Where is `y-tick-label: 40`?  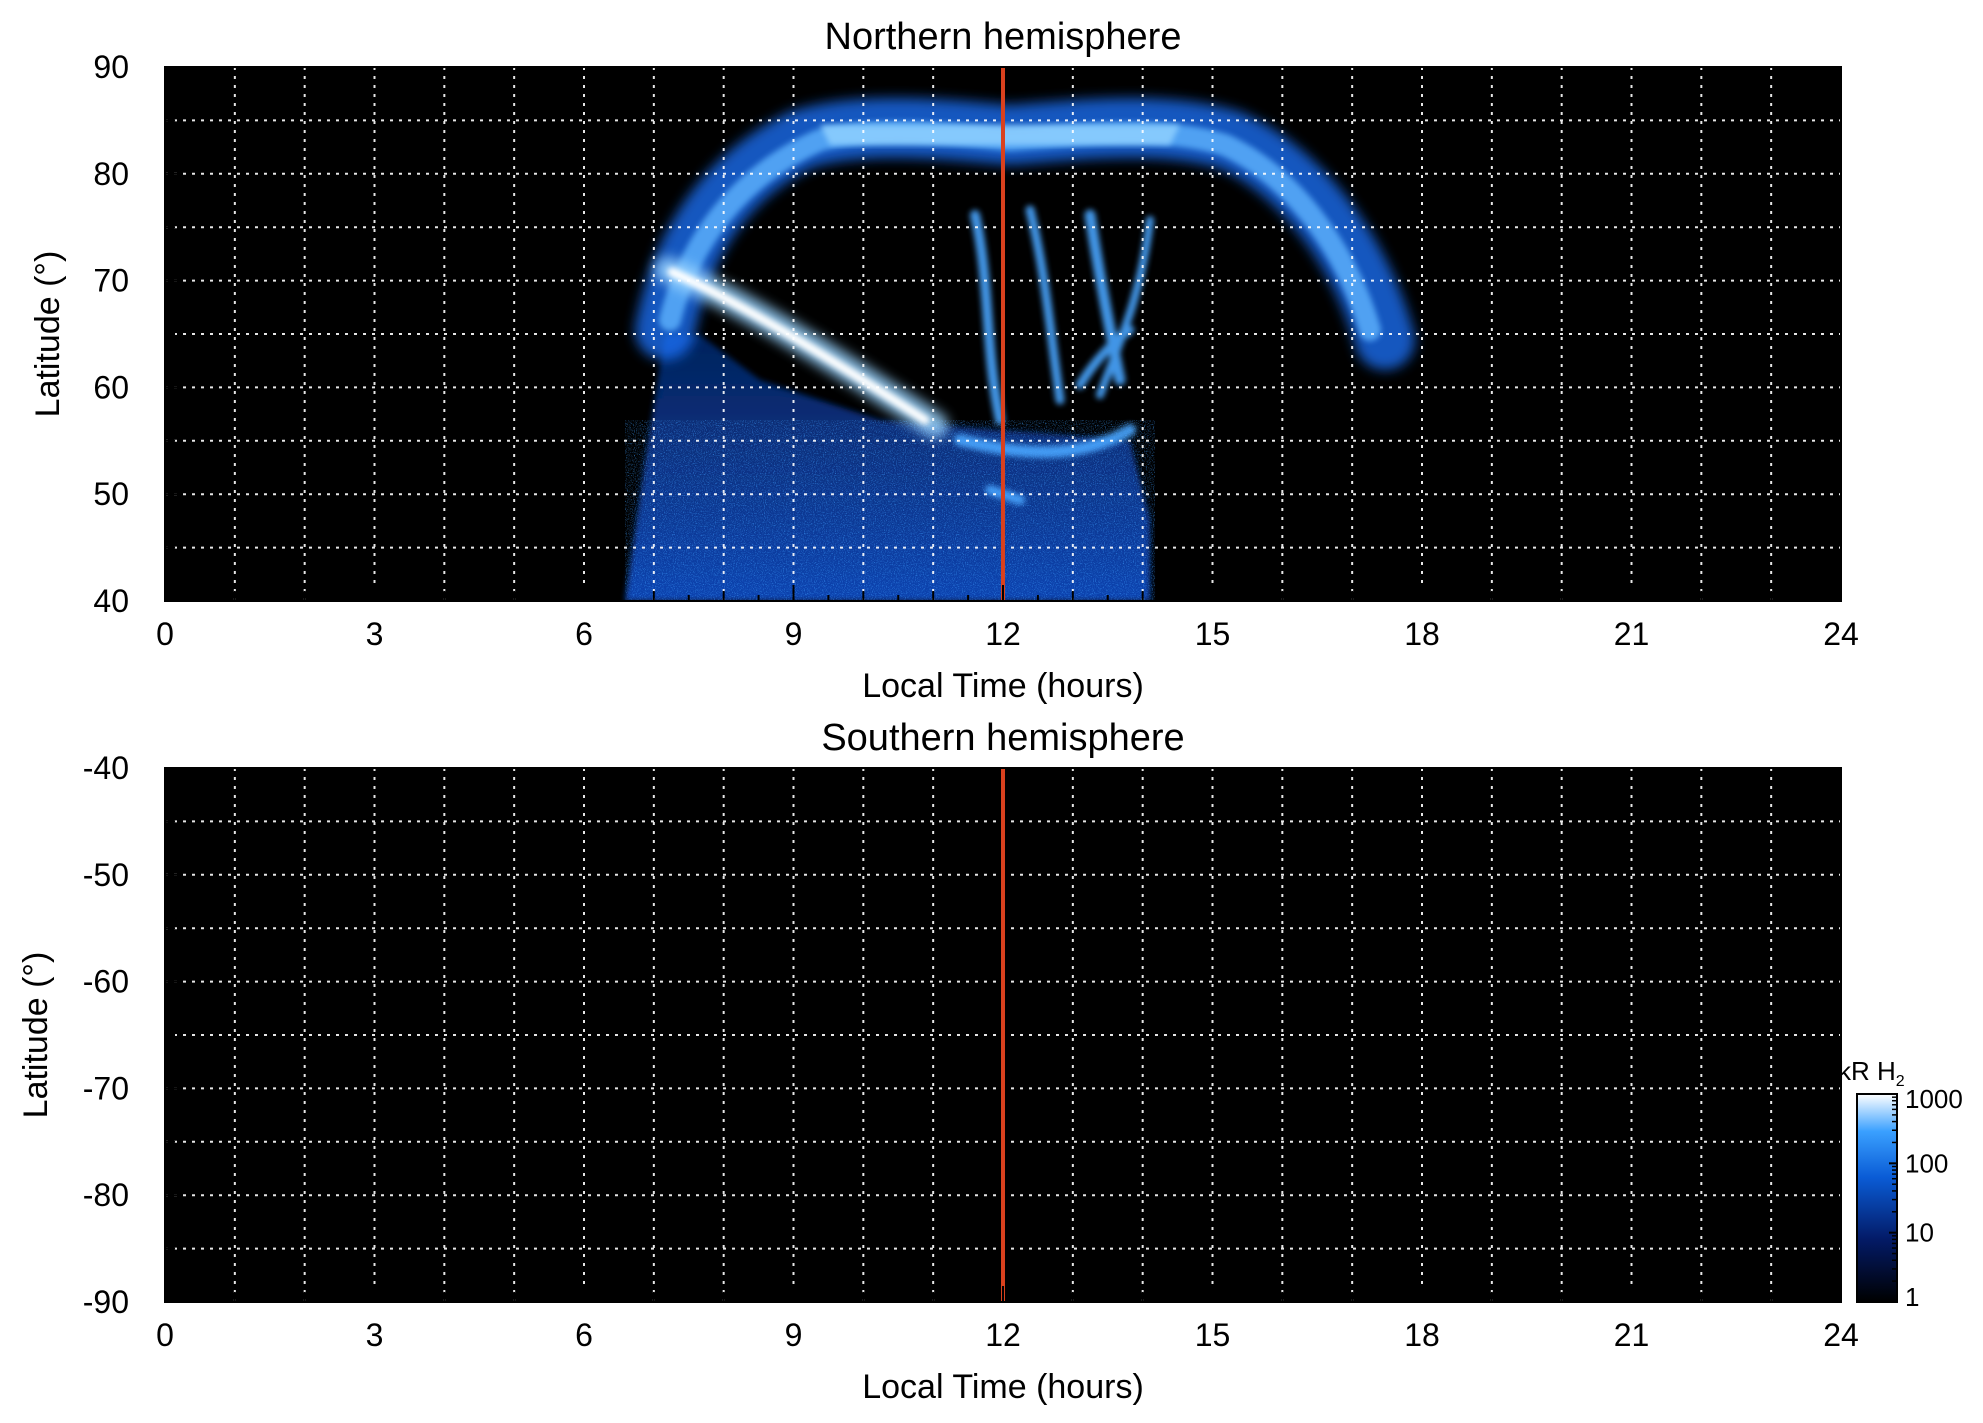
y-tick-label: 40 is located at coordinates (111, 601).